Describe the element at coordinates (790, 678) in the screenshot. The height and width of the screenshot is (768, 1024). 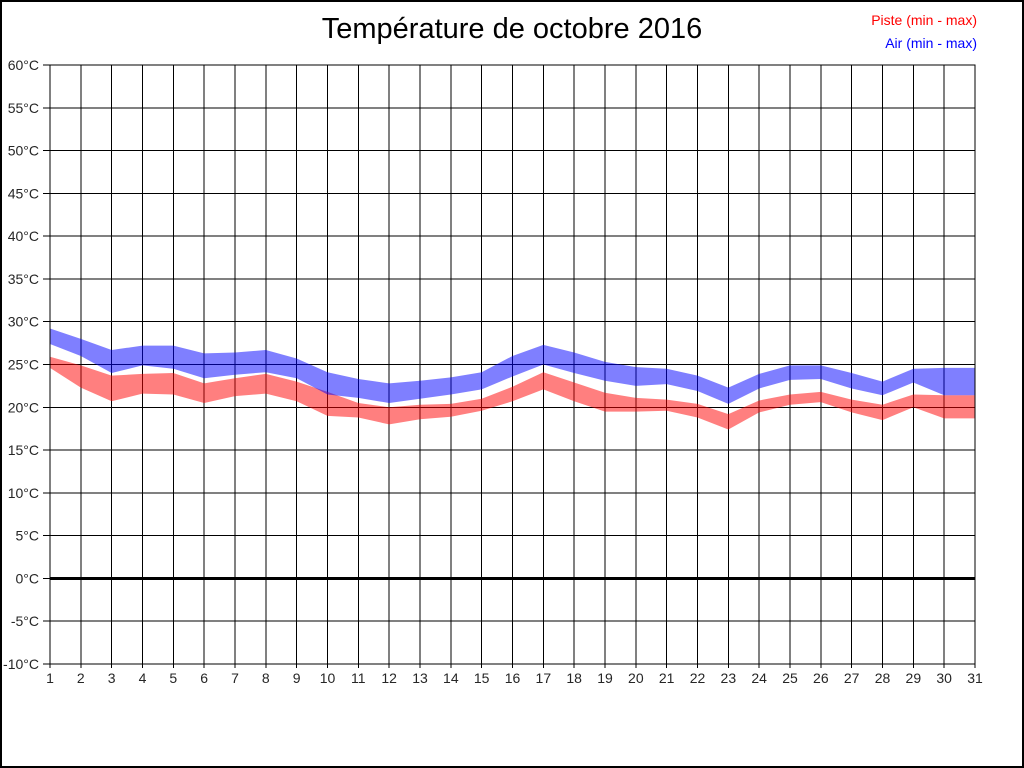
I see `x-axis-label: 25` at that location.